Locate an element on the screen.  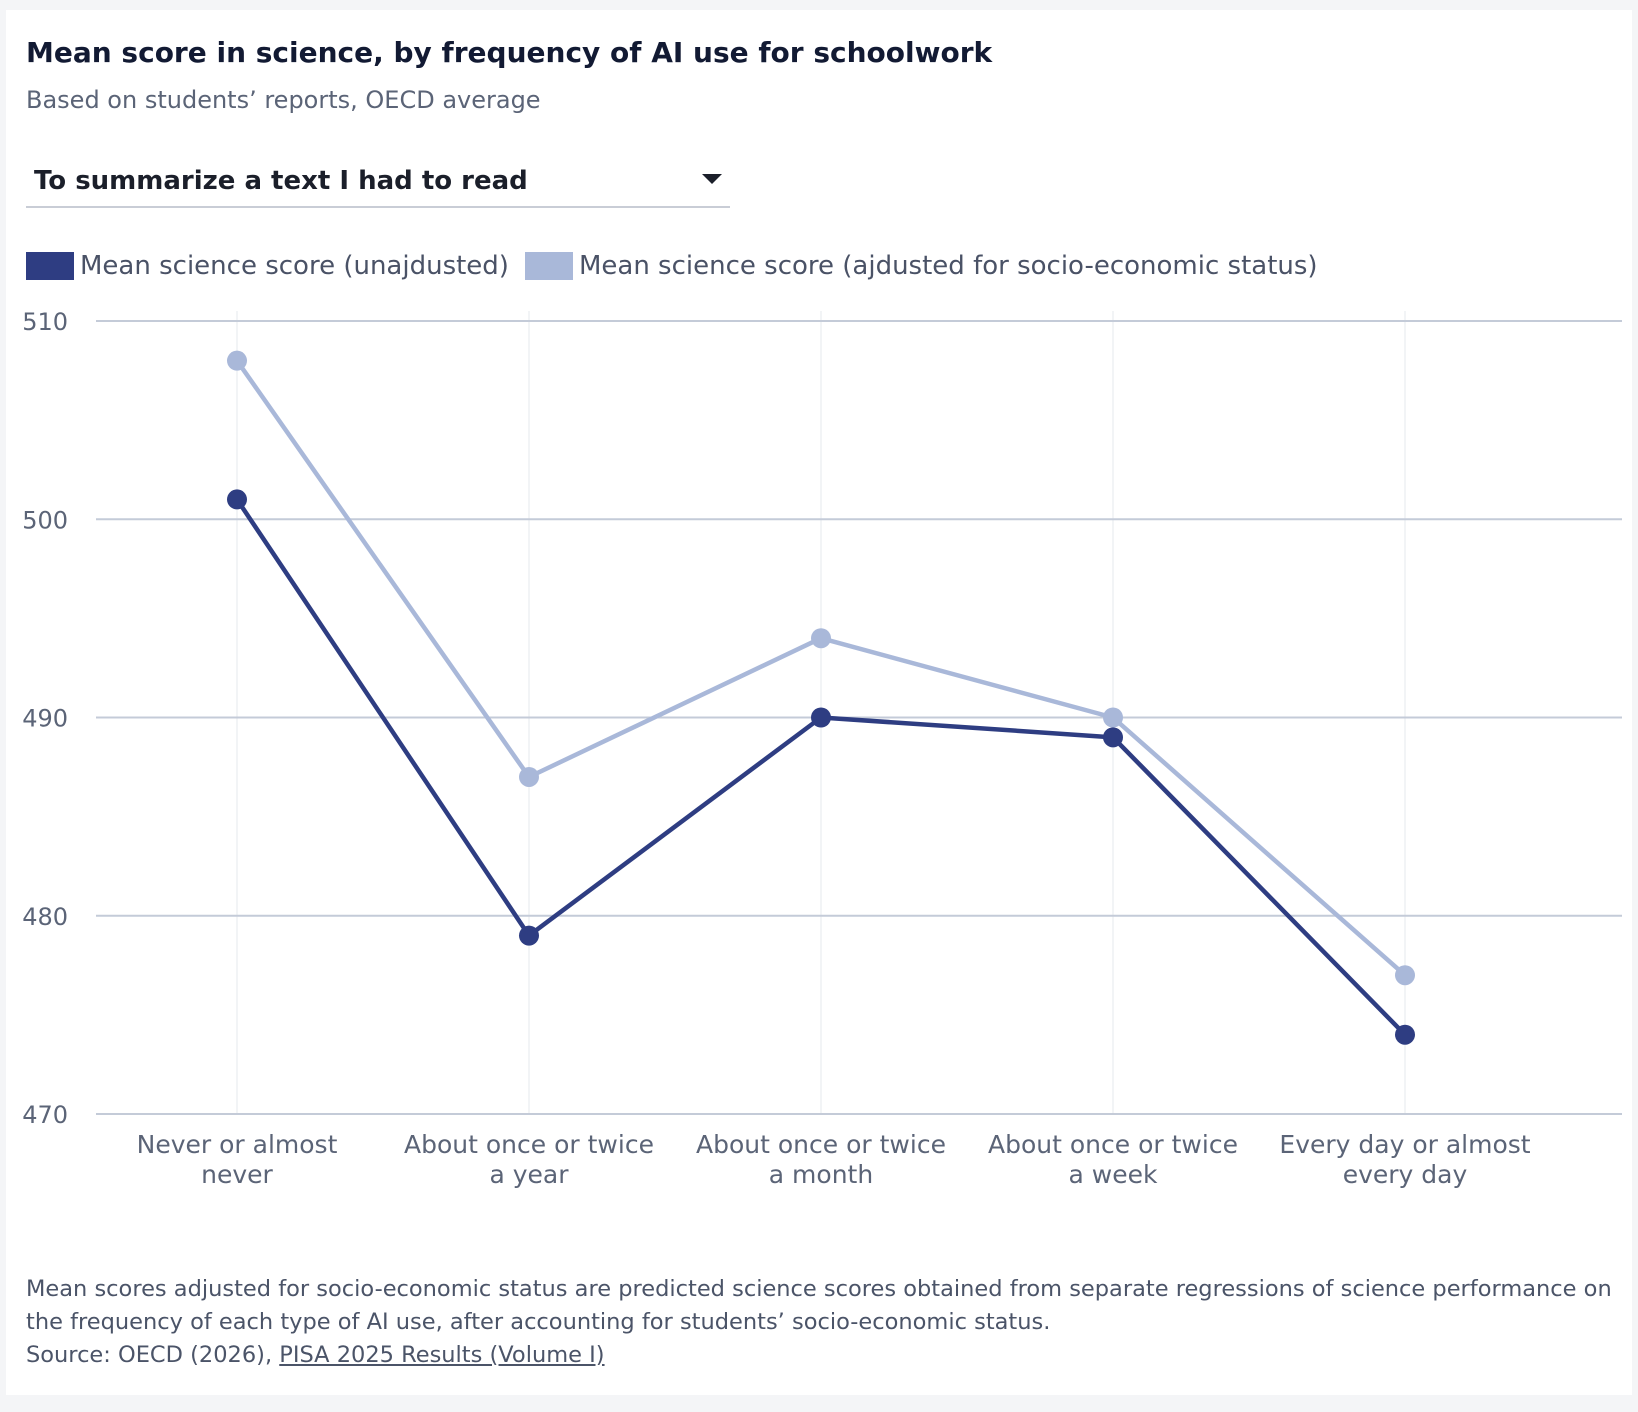
x-tick-label-line: a week is located at coordinates (1113, 1174).